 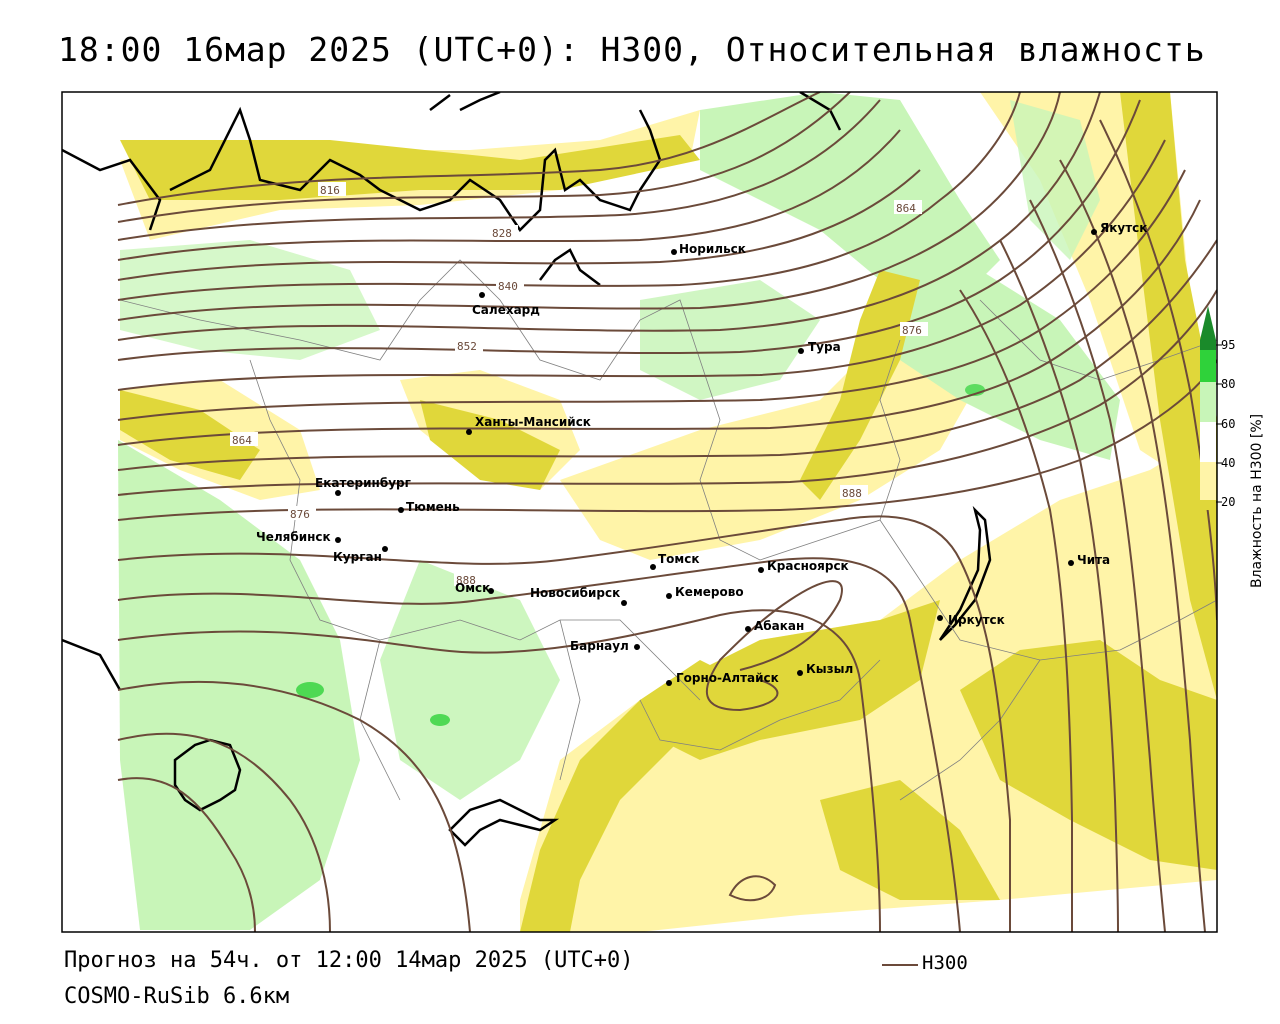 I want to click on colorbar-tick-label: 40, so click(x=1228, y=463).